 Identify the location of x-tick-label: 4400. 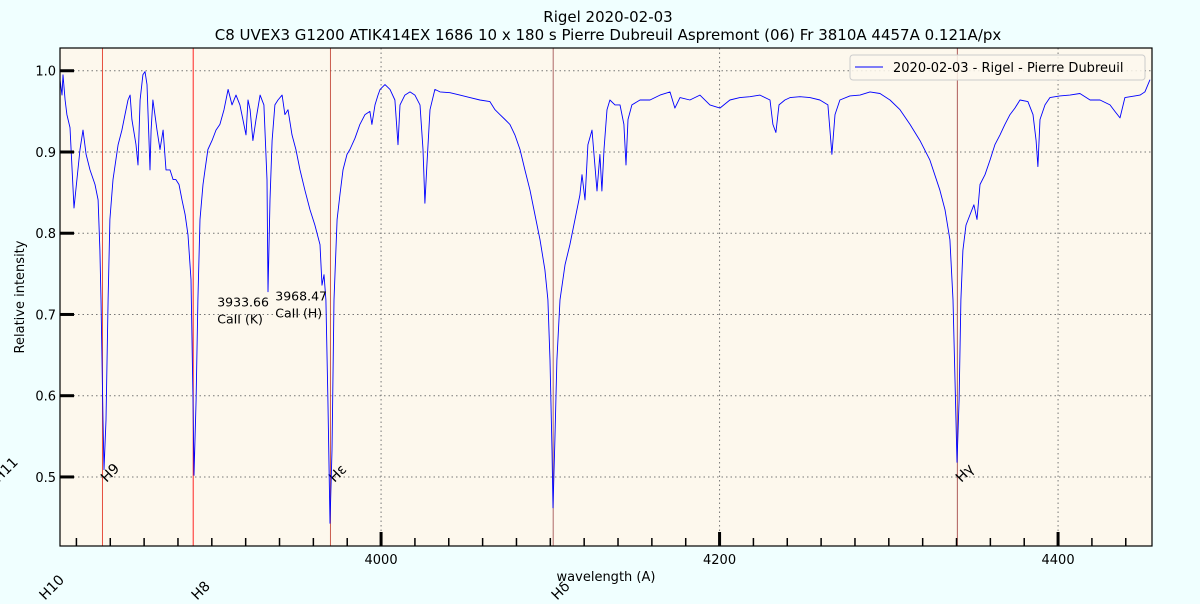
(1058, 560).